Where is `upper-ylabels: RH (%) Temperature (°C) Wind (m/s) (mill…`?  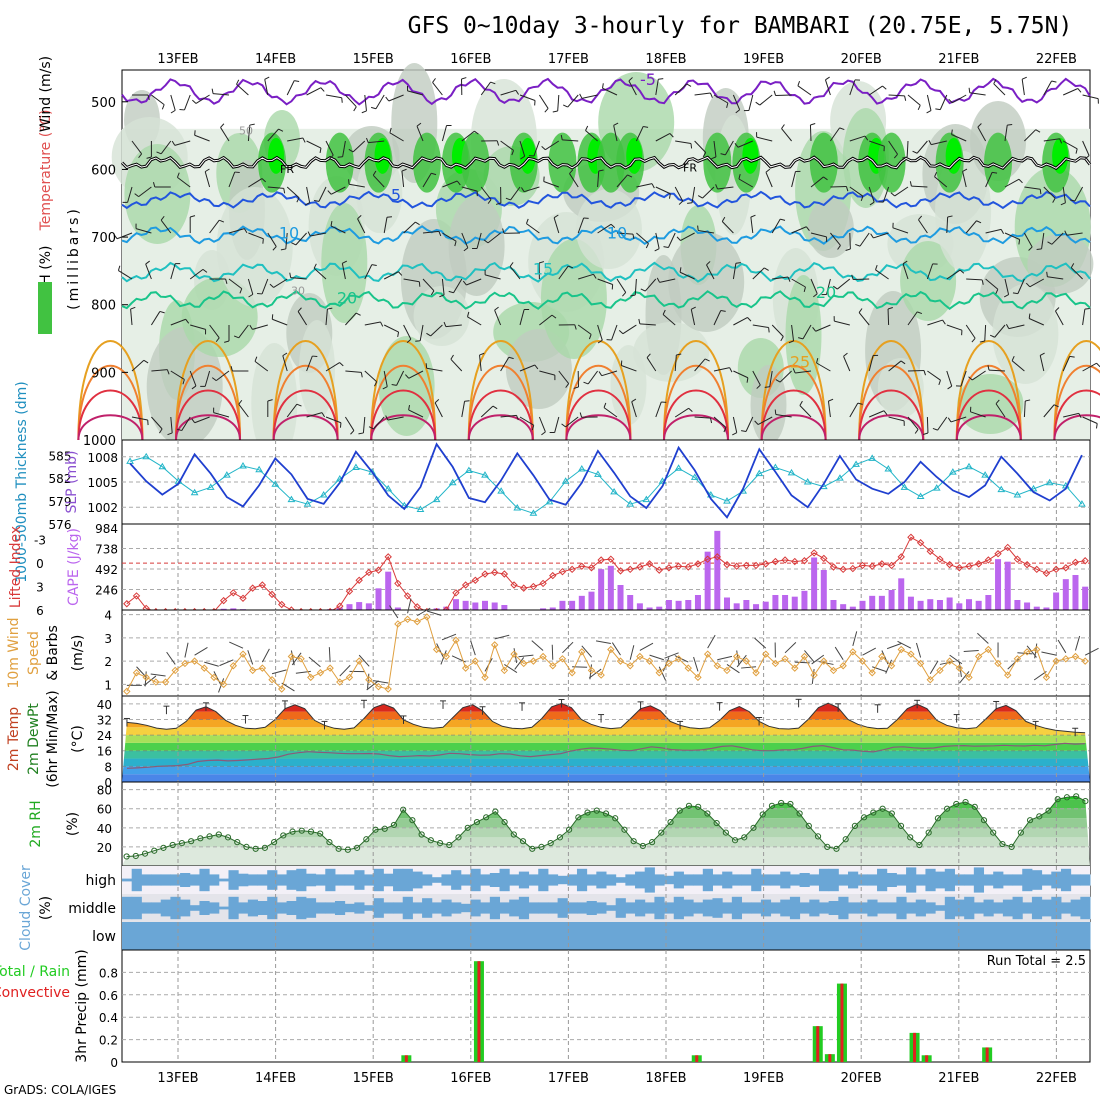
upper-ylabels: RH (%) Temperature (°C) Wind (m/s) (mill… is located at coordinates (60, 195).